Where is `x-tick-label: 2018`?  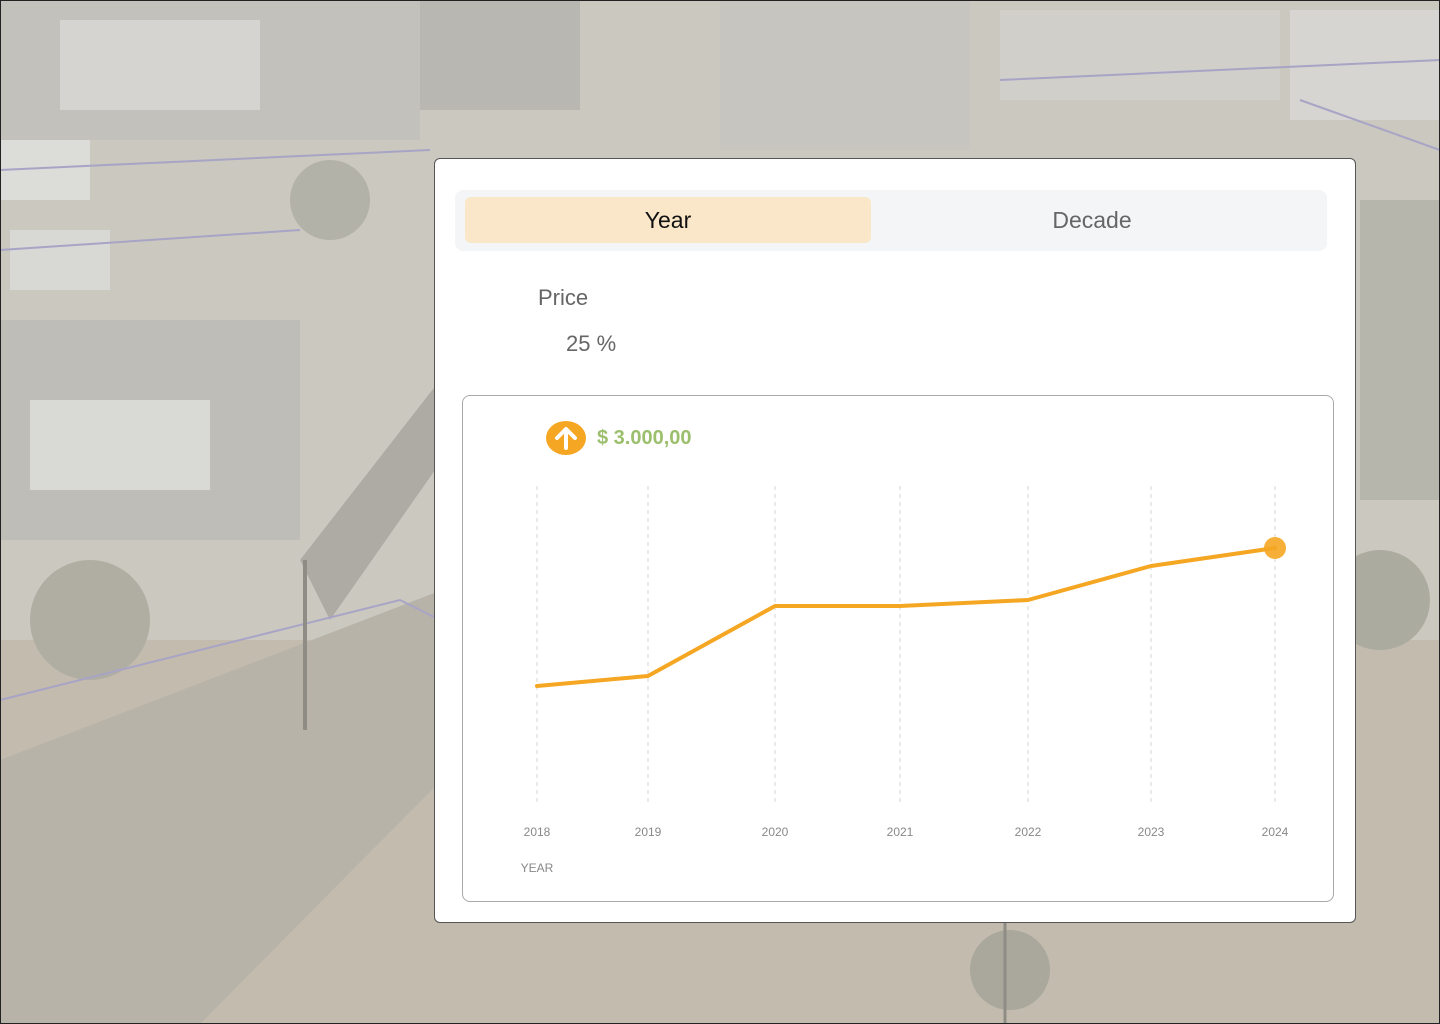 x-tick-label: 2018 is located at coordinates (537, 832).